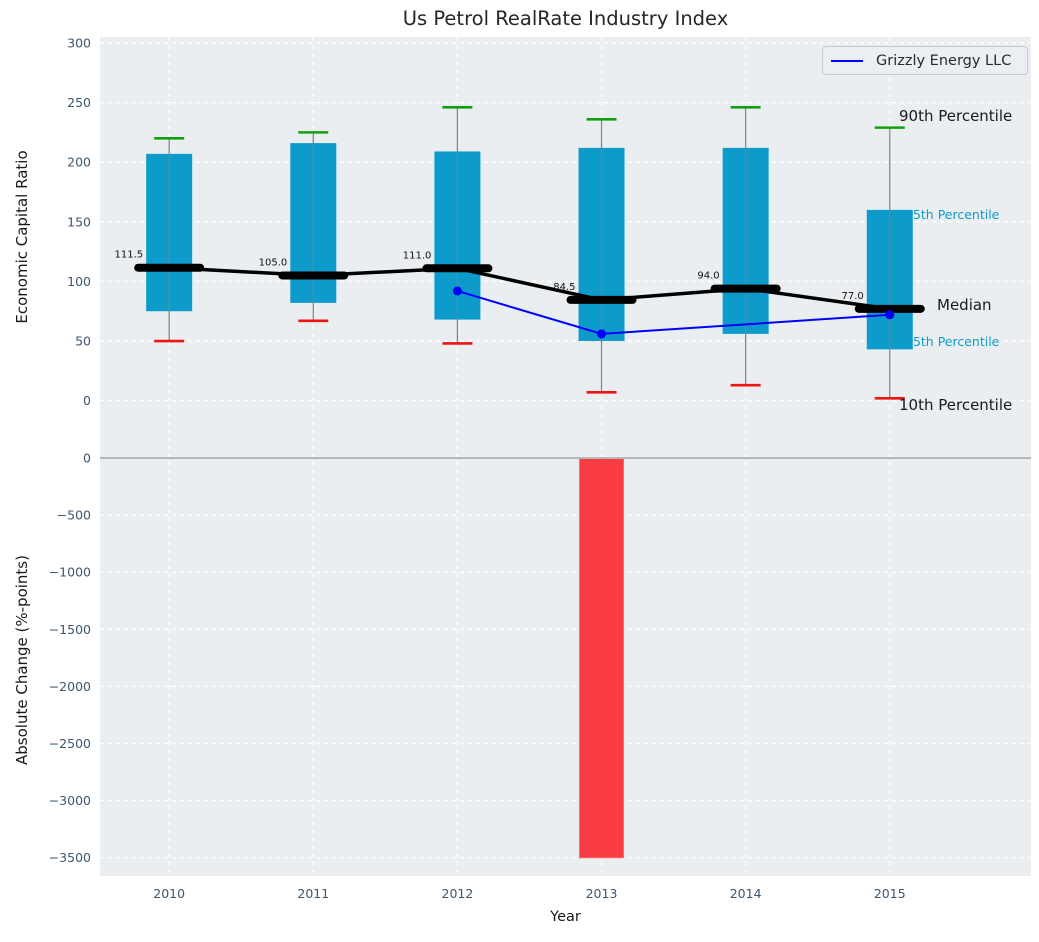 This screenshot has height=942, width=1039. Describe the element at coordinates (890, 315) in the screenshot. I see `company-marker-2015` at that location.